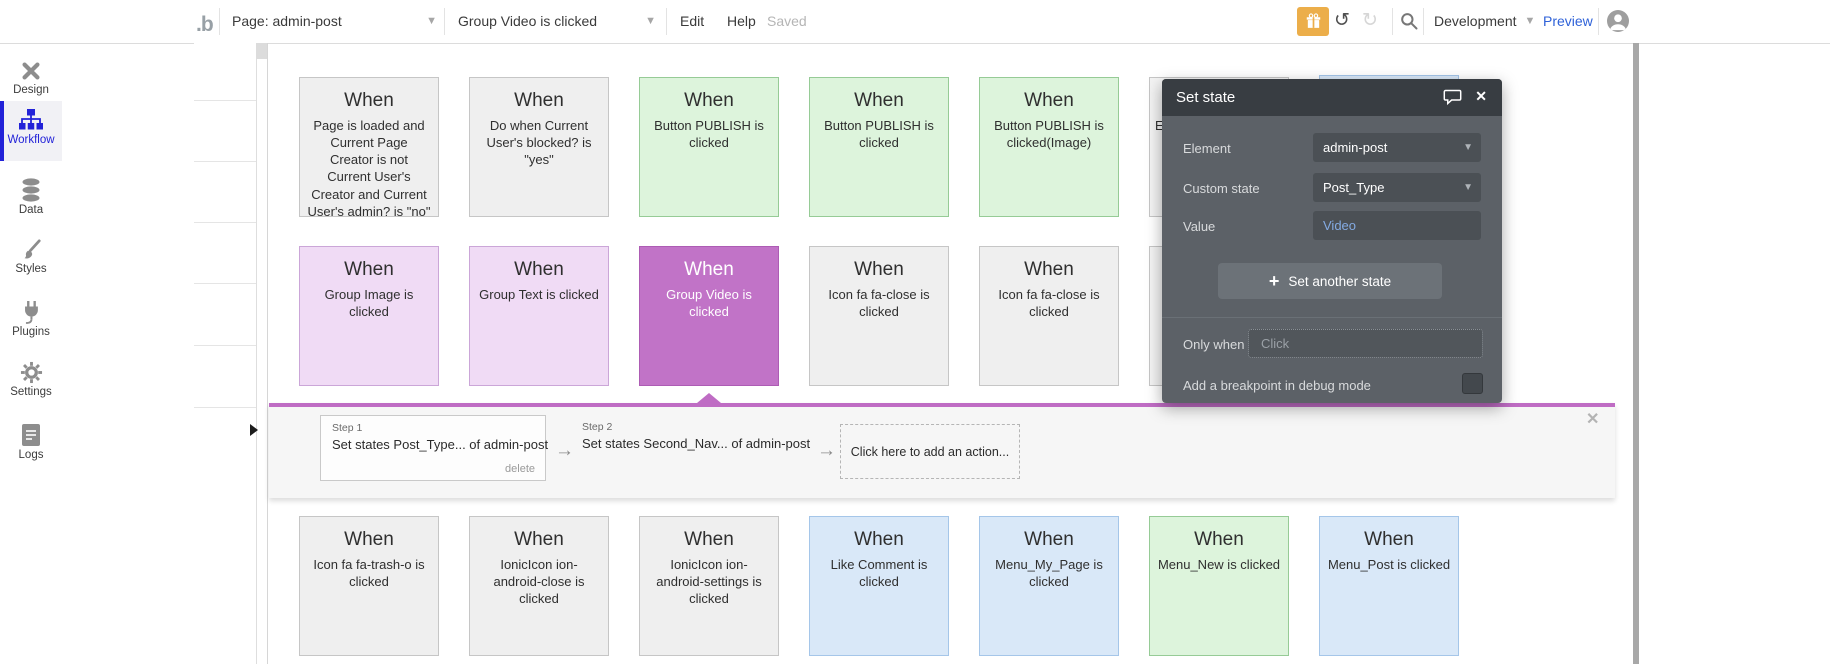  What do you see at coordinates (1618, 21) in the screenshot?
I see `user-avatar` at bounding box center [1618, 21].